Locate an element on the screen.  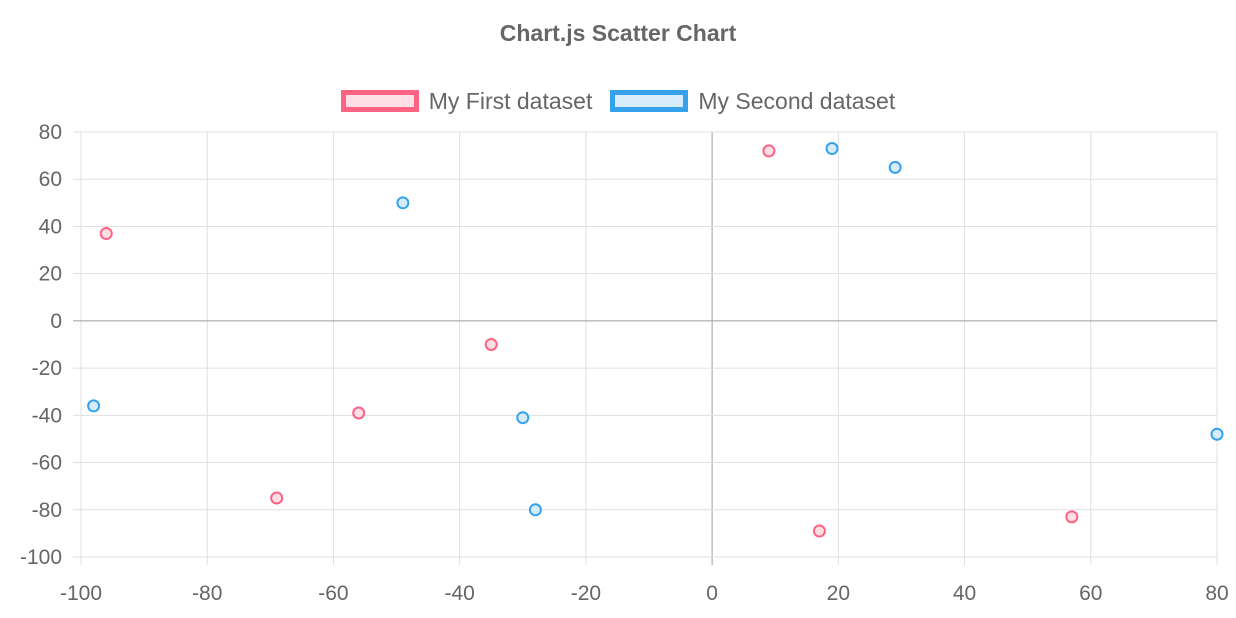
legend-swatch-second-dataset is located at coordinates (649, 101).